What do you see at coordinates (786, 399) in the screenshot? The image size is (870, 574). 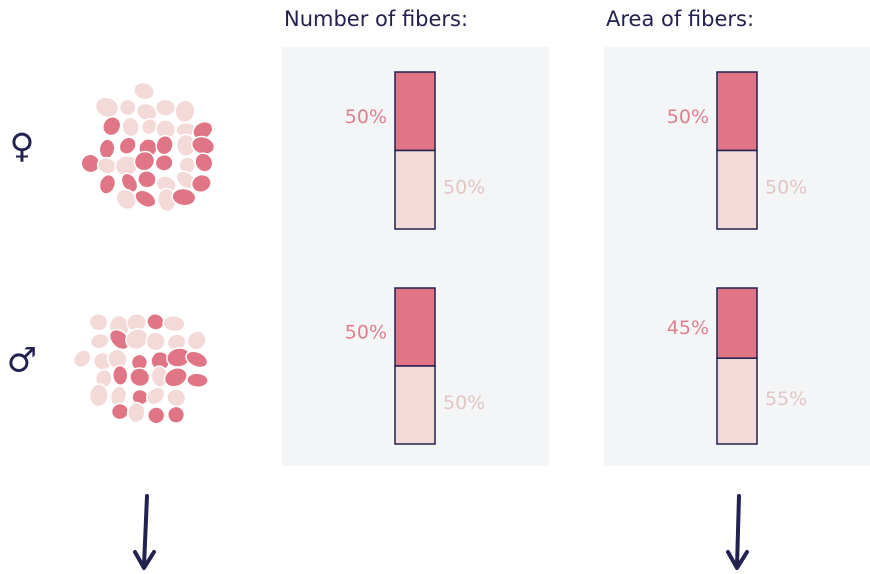 I see `value-label: 55%` at bounding box center [786, 399].